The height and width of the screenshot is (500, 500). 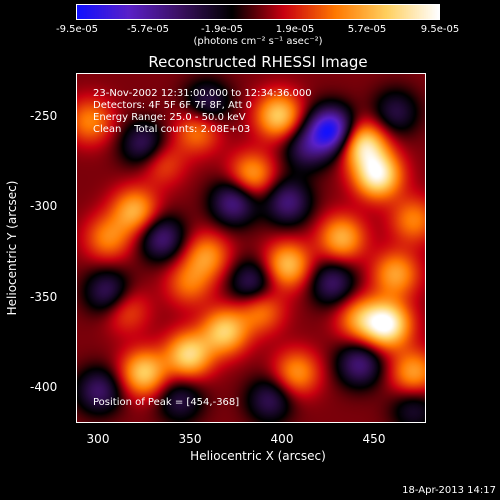 I want to click on y-tick-label: -250, so click(x=44, y=116).